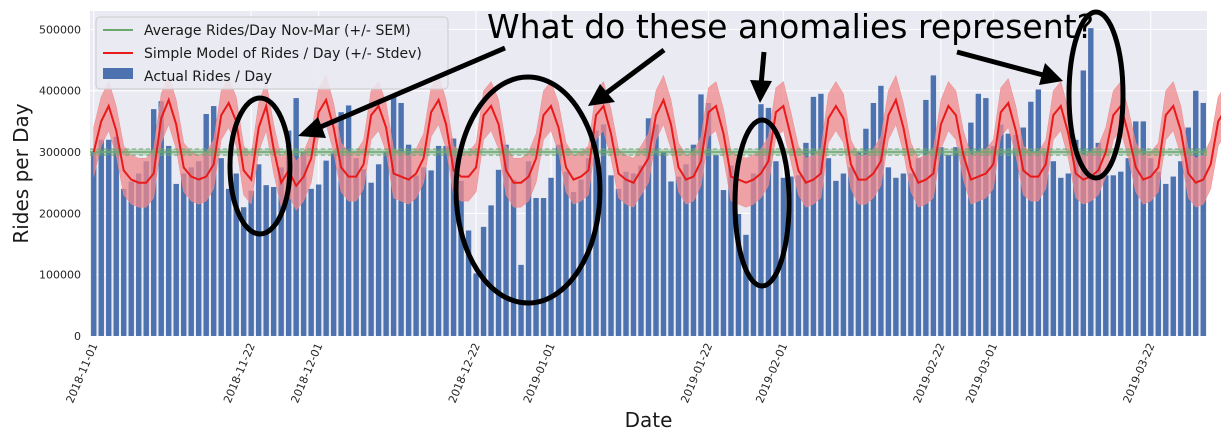 Image resolution: width=1221 pixels, height=439 pixels. Describe the element at coordinates (771, 373) in the screenshot. I see `x-tick-label: 2019-02-01` at that location.